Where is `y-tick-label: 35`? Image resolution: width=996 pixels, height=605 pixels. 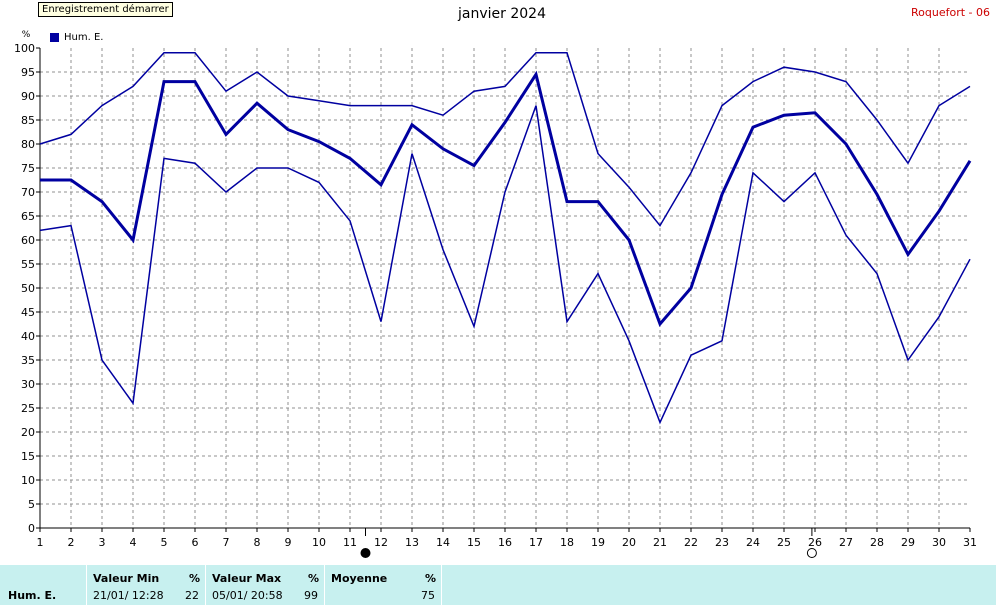 y-tick-label: 35 is located at coordinates (28, 360).